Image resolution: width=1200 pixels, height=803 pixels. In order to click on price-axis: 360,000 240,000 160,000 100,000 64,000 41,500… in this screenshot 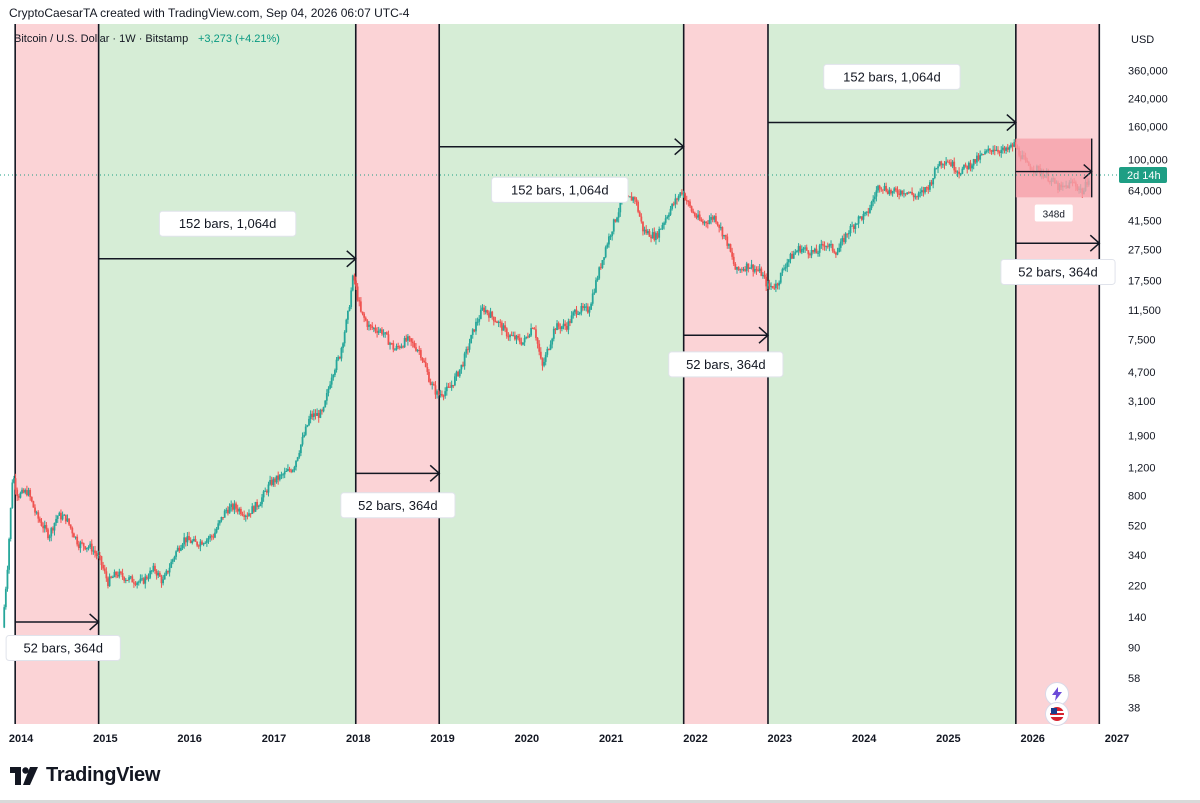, I will do `click(1158, 386)`.